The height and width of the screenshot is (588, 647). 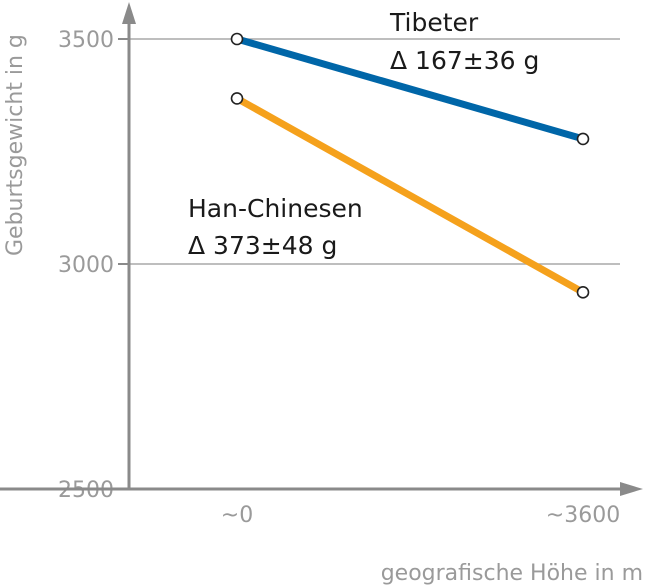 I want to click on y-axis-arrow-icon, so click(x=129, y=13).